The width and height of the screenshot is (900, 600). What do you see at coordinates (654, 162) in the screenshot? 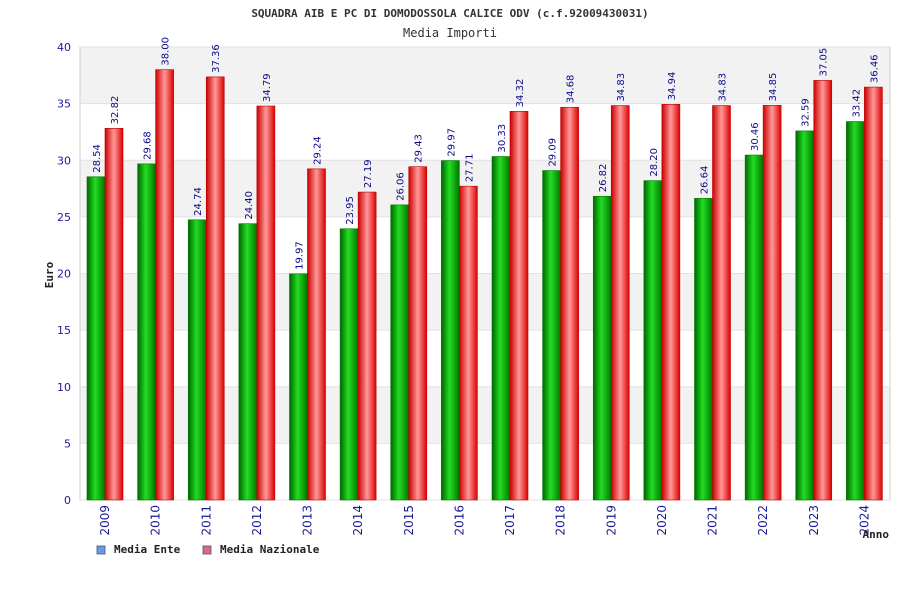
I see `bar-value-label: 28.20` at bounding box center [654, 162].